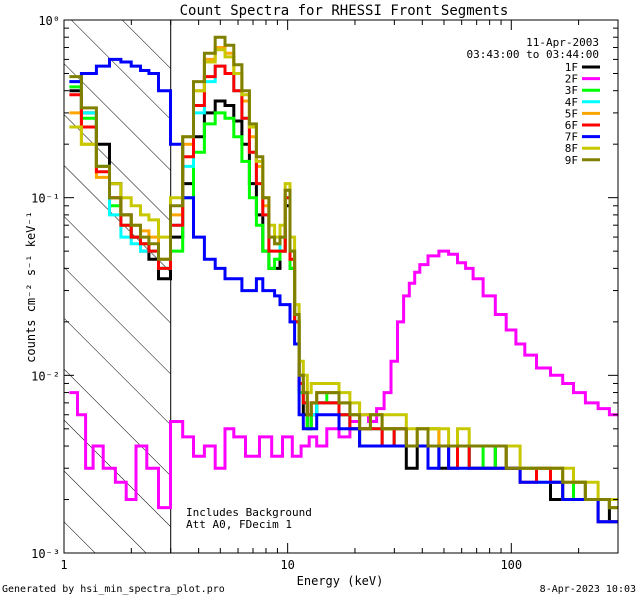 The height and width of the screenshot is (600, 640). I want to click on legend-label-2F: 2F, so click(571, 79).